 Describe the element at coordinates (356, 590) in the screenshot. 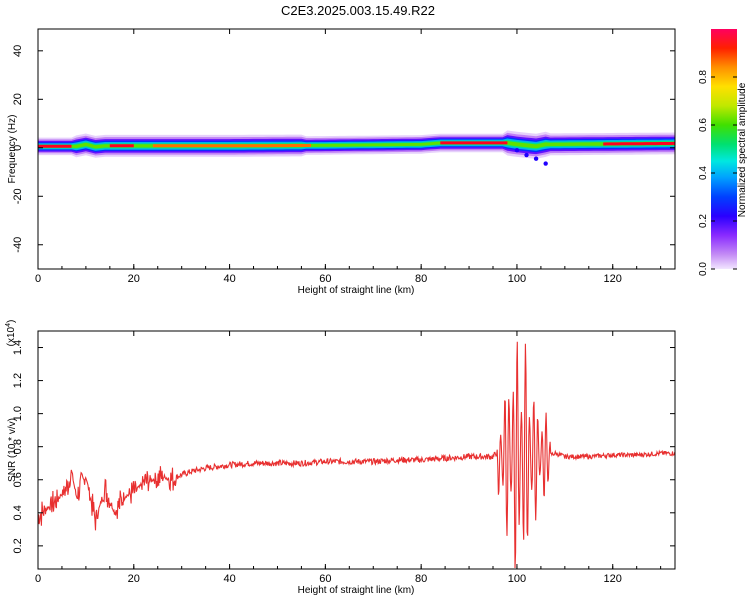

I see `snr-x-label: Height of straight line (km)` at that location.